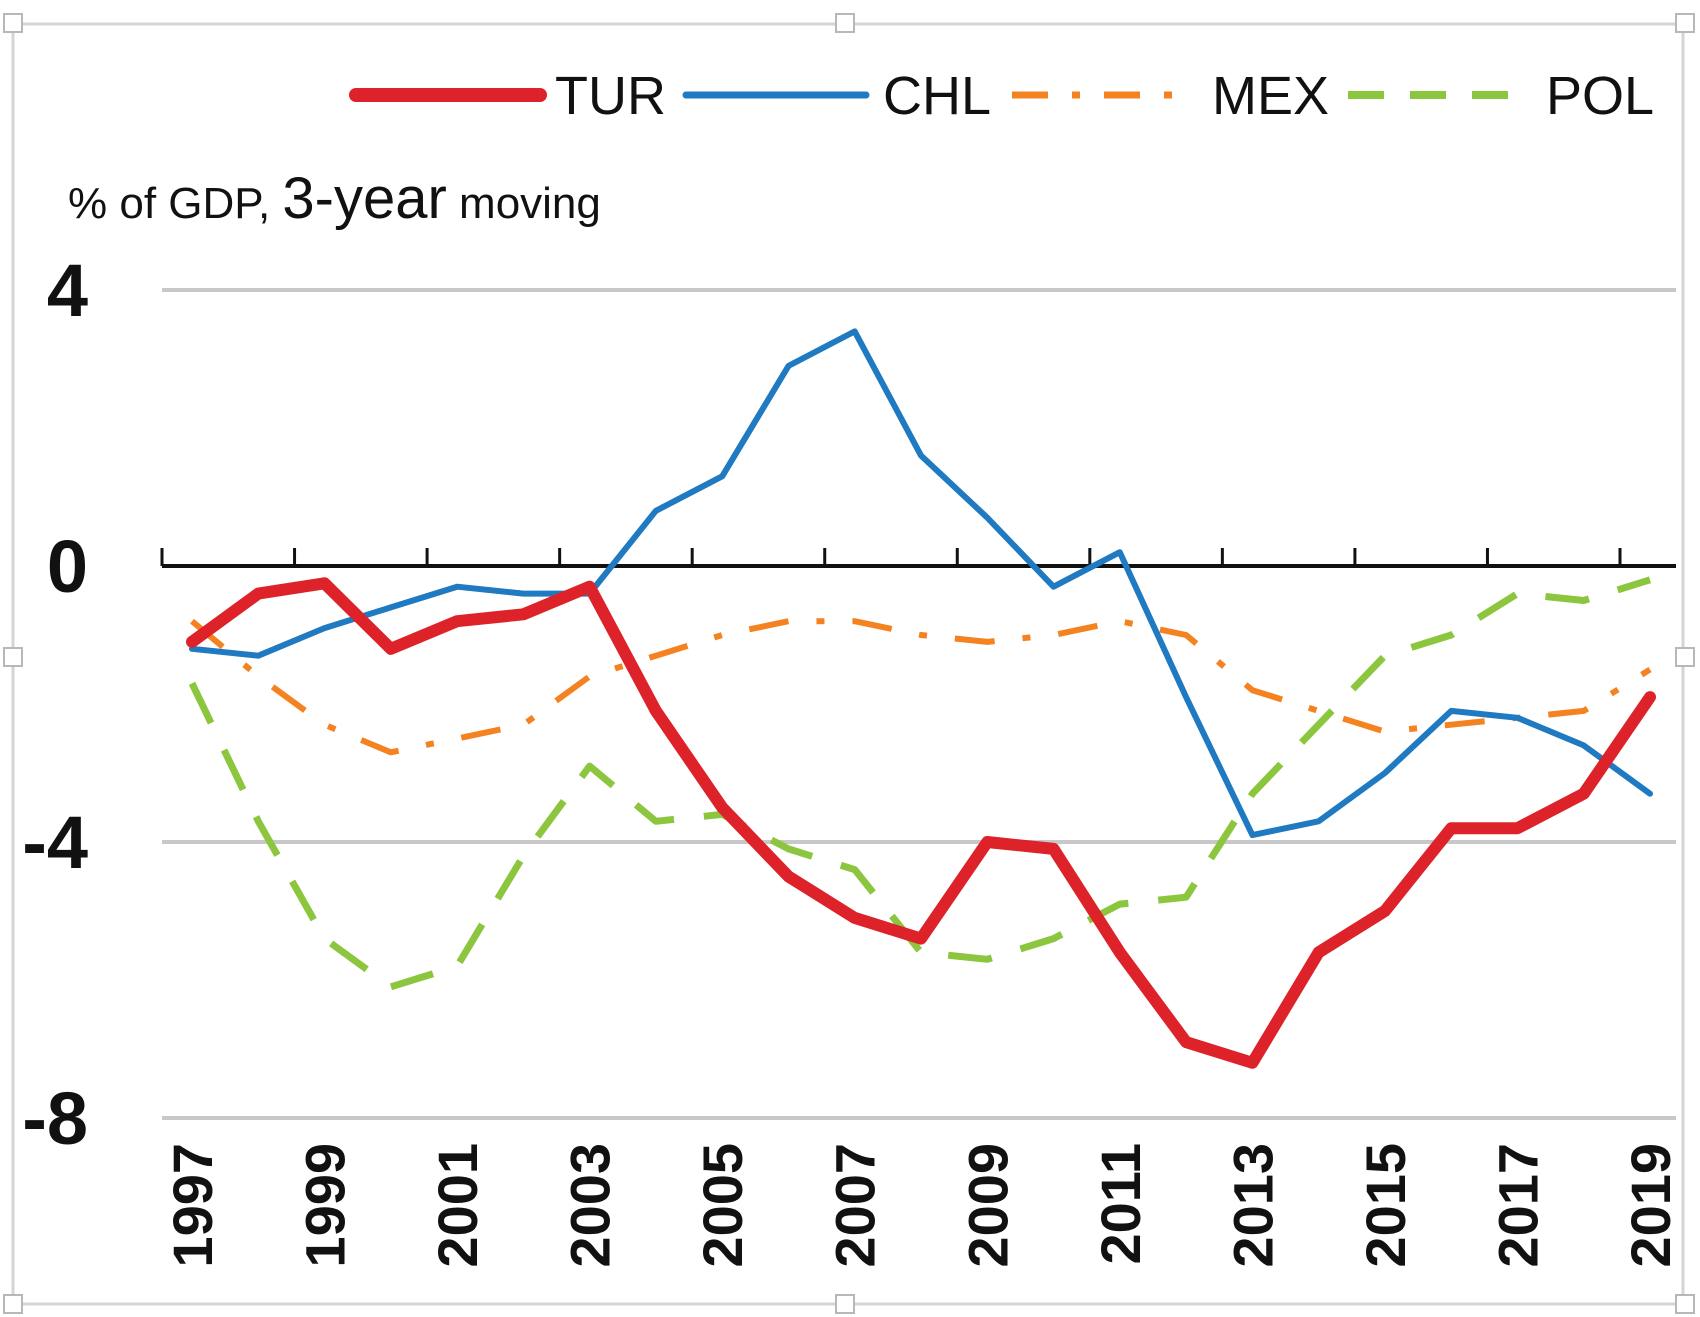 This screenshot has width=1700, height=1317. What do you see at coordinates (1600, 96) in the screenshot?
I see `legend-label-pol: POL` at bounding box center [1600, 96].